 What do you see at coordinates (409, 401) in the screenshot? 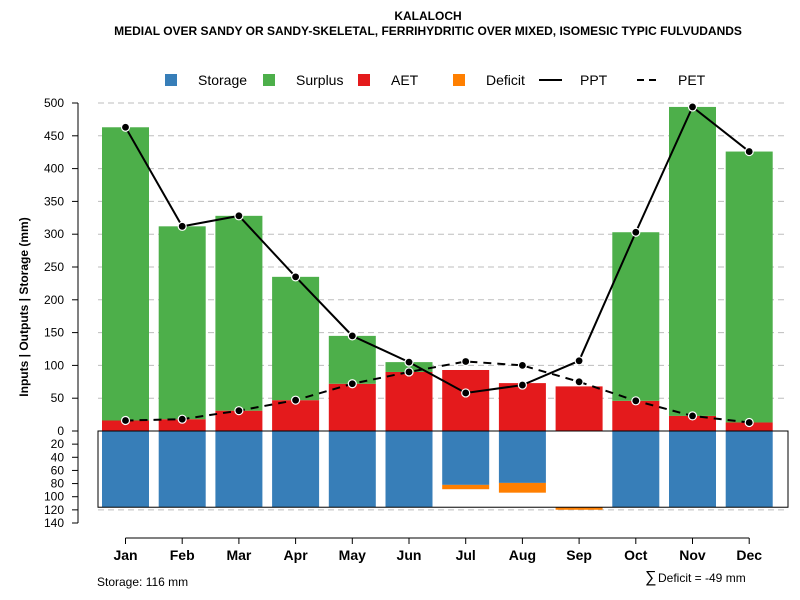
I see `aet-bar-jun` at bounding box center [409, 401].